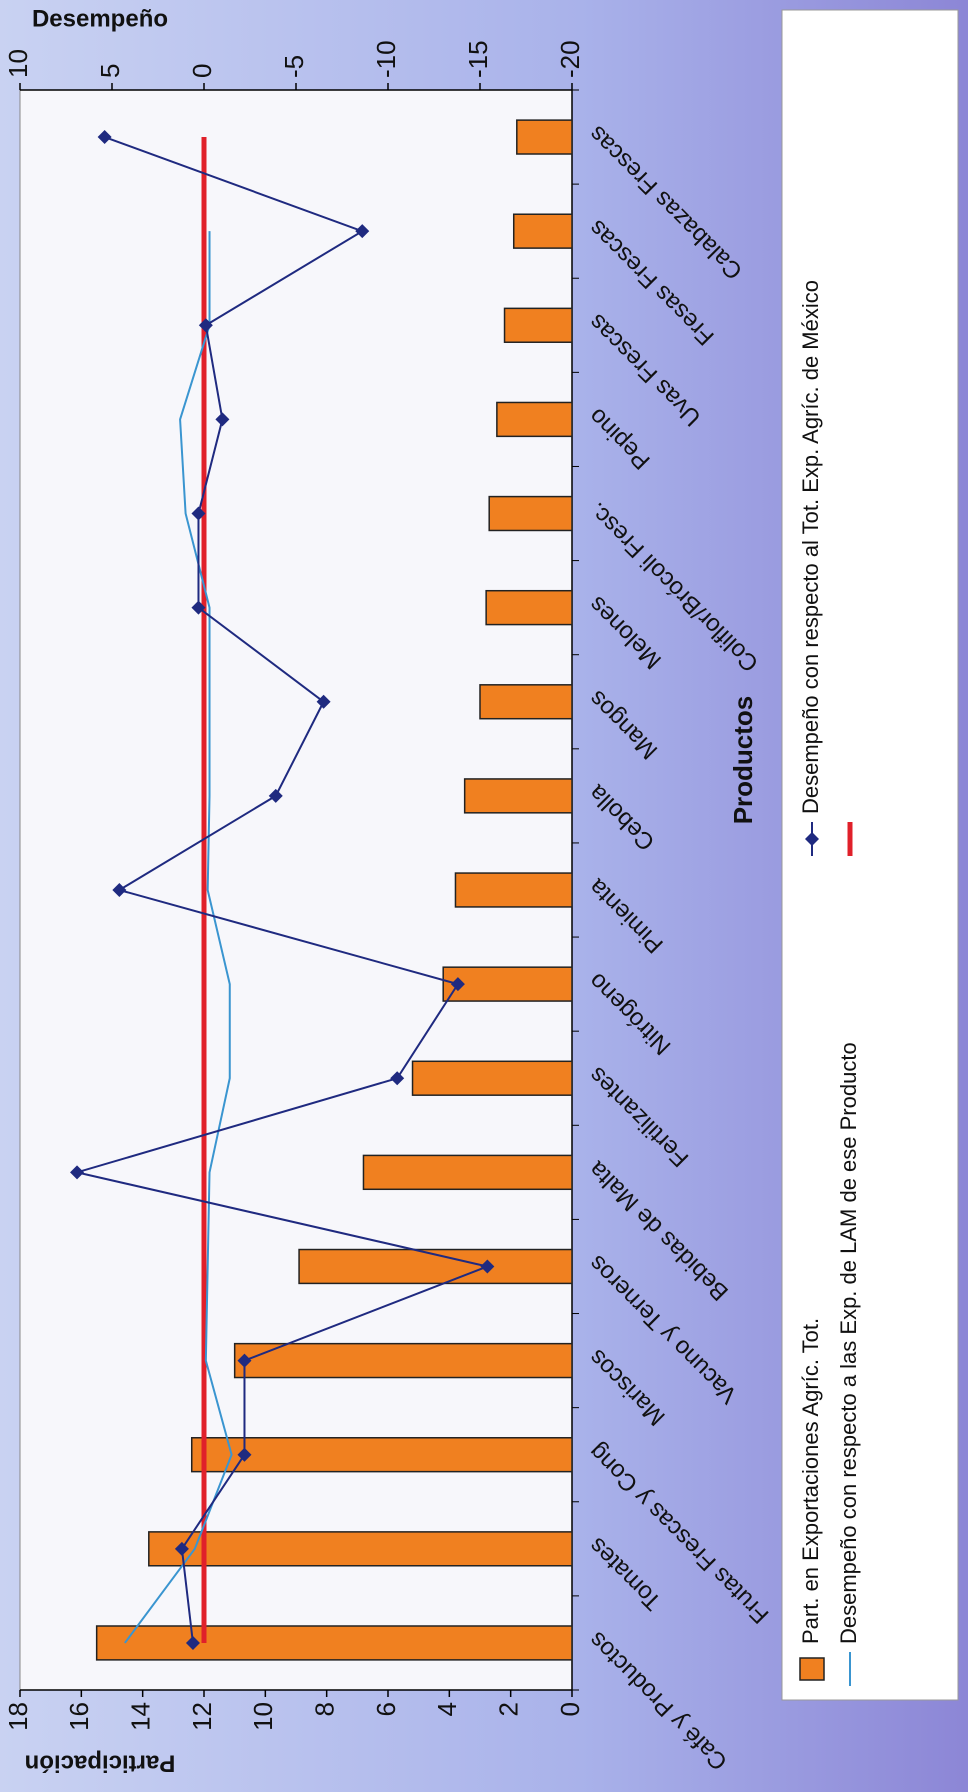 The width and height of the screenshot is (968, 1792). I want to click on y-tick-label: 18, so click(18, 1716).